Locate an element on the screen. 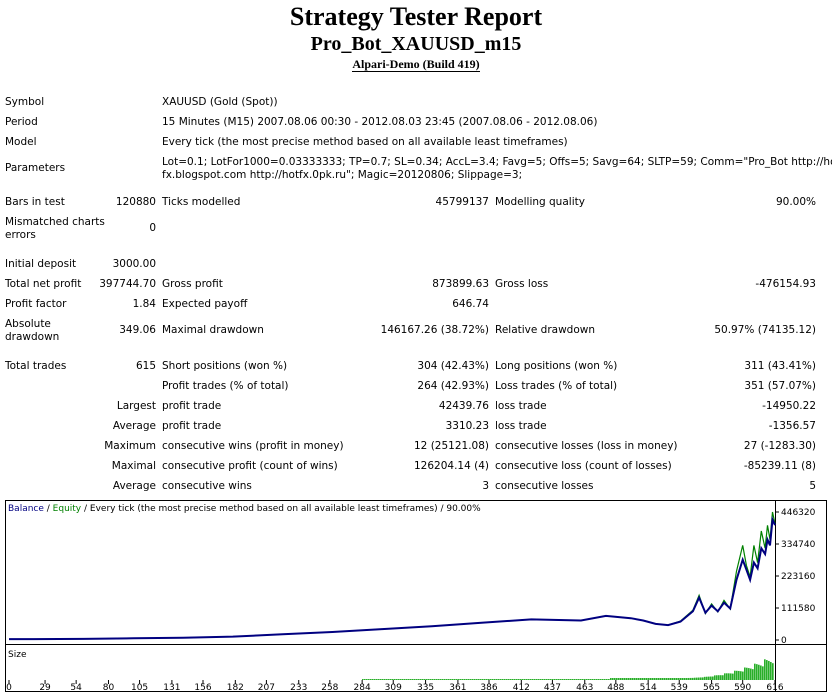  size-label: Size is located at coordinates (17, 655).